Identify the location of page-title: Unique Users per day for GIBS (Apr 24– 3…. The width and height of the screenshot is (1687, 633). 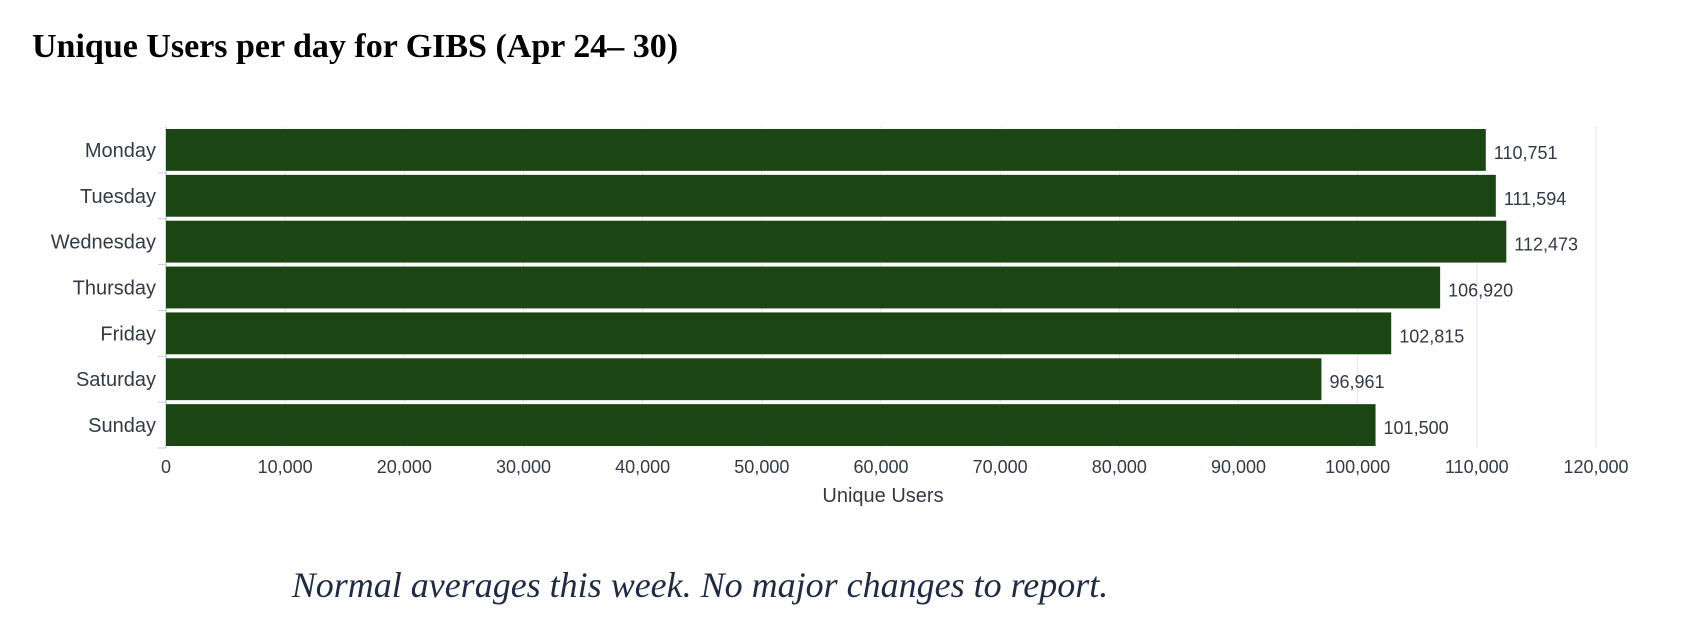
(355, 46).